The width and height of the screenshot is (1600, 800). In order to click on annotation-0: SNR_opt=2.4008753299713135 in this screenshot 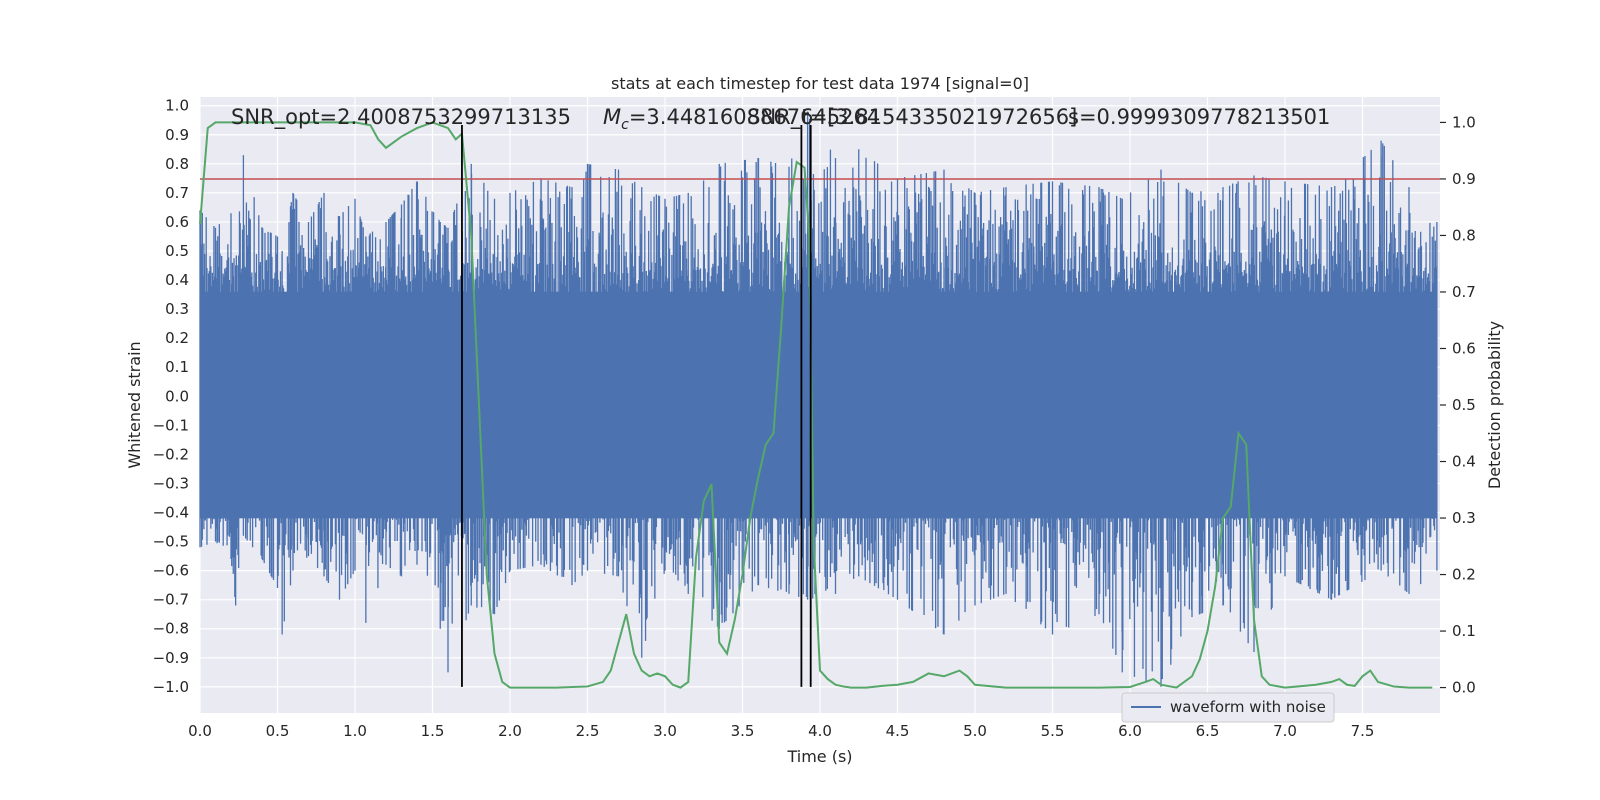, I will do `click(401, 117)`.